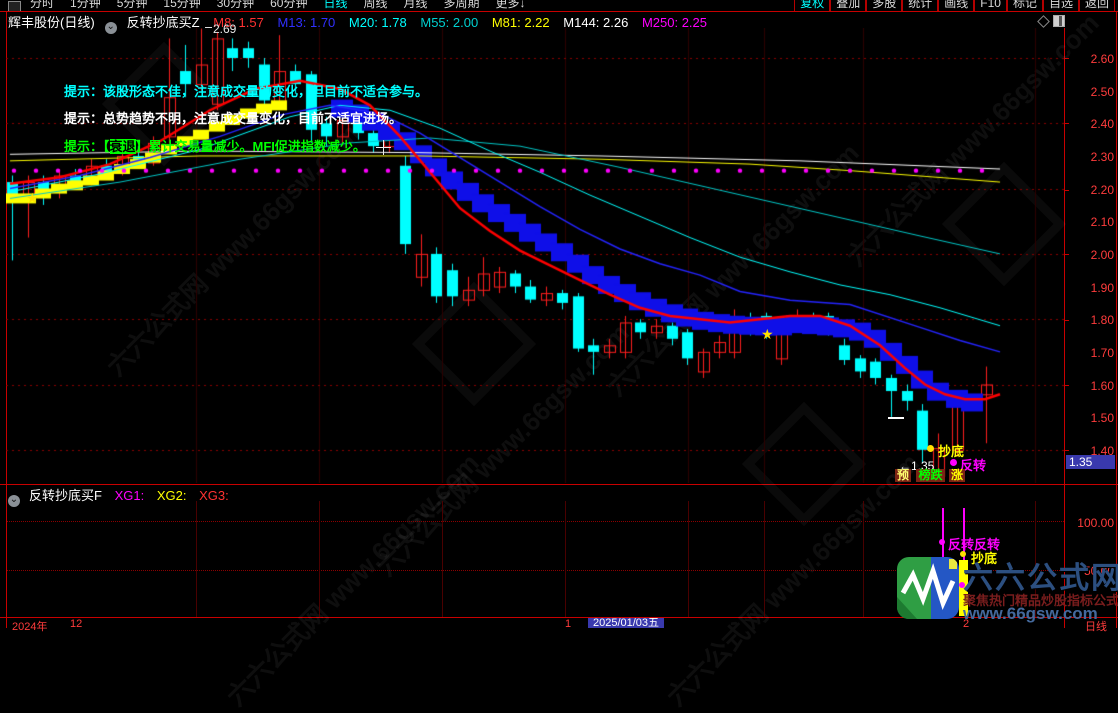 The image size is (1118, 713). Describe the element at coordinates (559, 495) in the screenshot. I see `sub-indicator-header: ⌄ 反转抄底买F XG1: XG2: XG3:` at that location.